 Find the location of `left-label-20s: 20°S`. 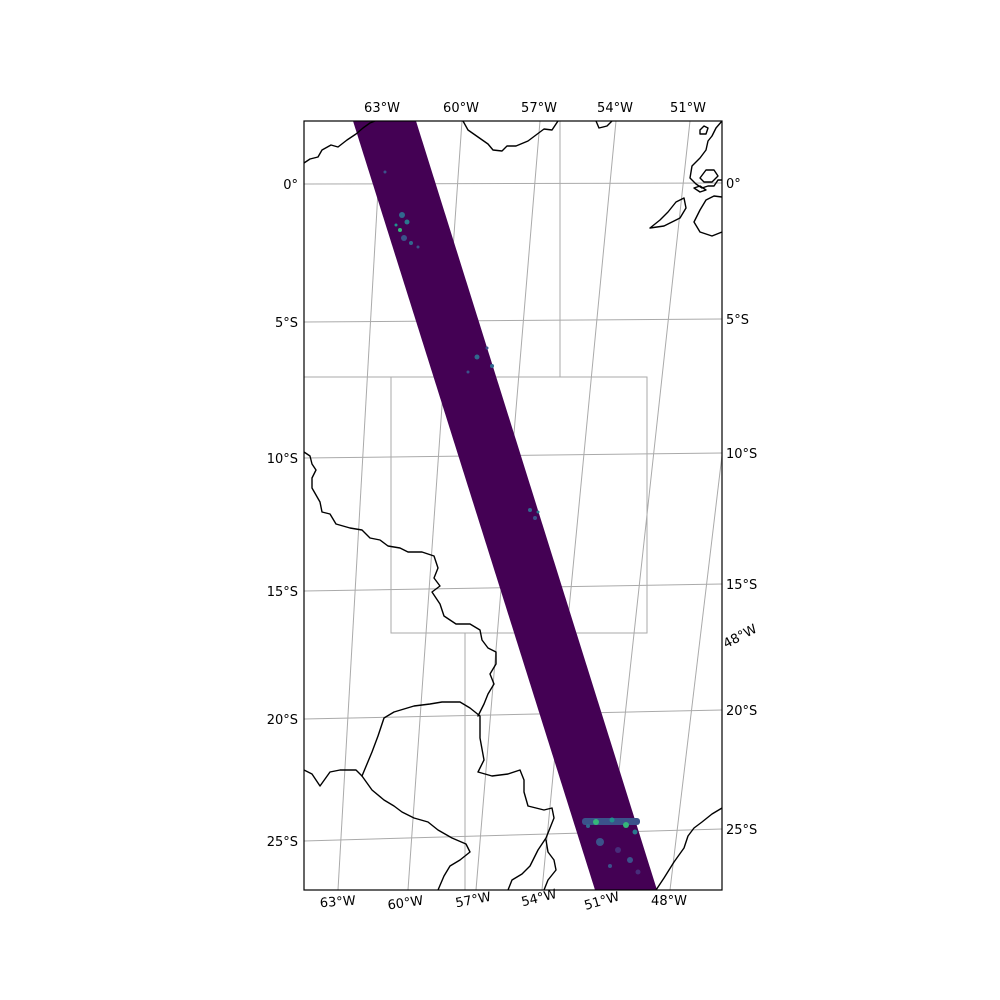

left-label-20s: 20°S is located at coordinates (282, 720).